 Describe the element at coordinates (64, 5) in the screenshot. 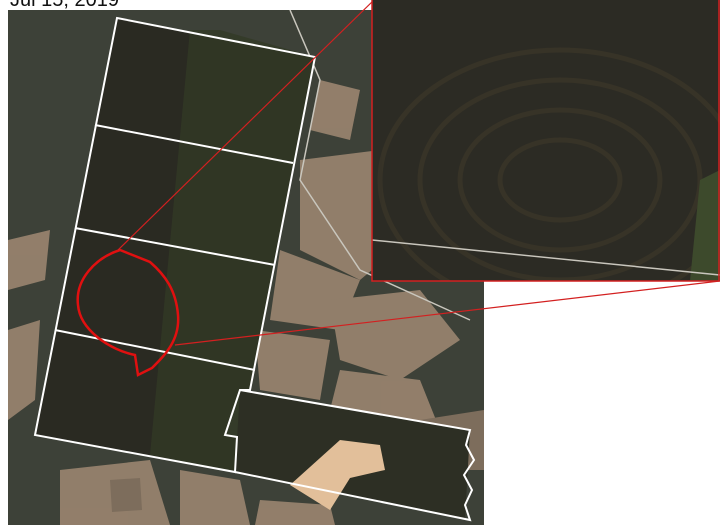

I see `date-label: Jul 15, 2019` at that location.